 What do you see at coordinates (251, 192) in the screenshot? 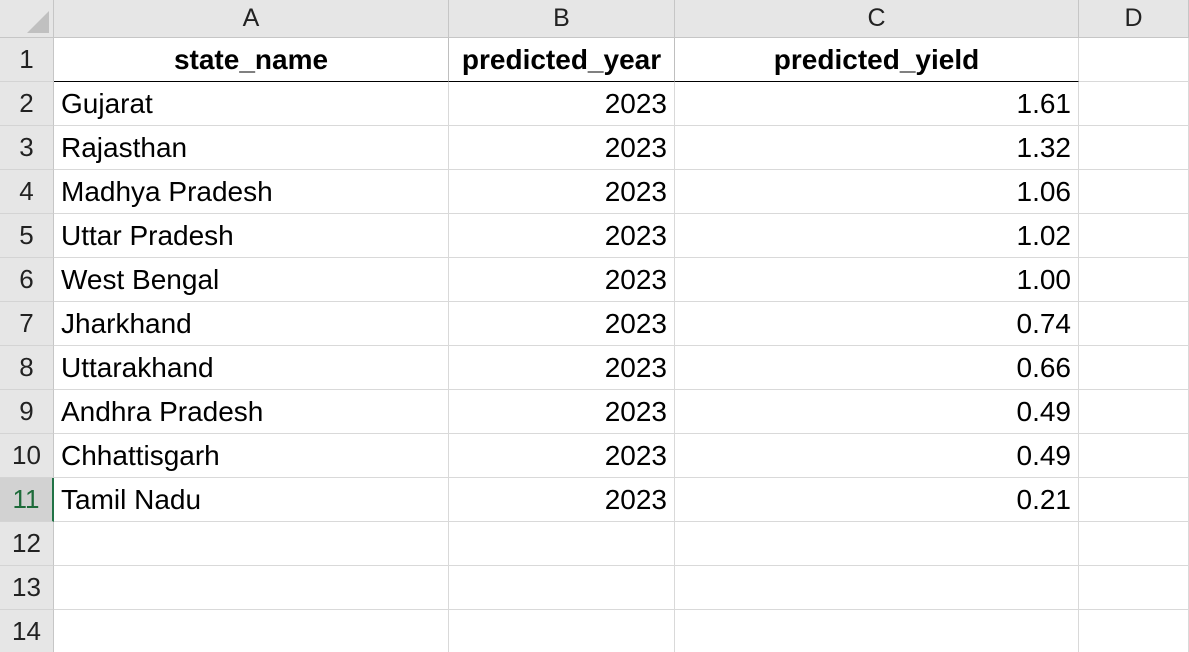
I see `cell-state-name: Madhya Pradesh` at bounding box center [251, 192].